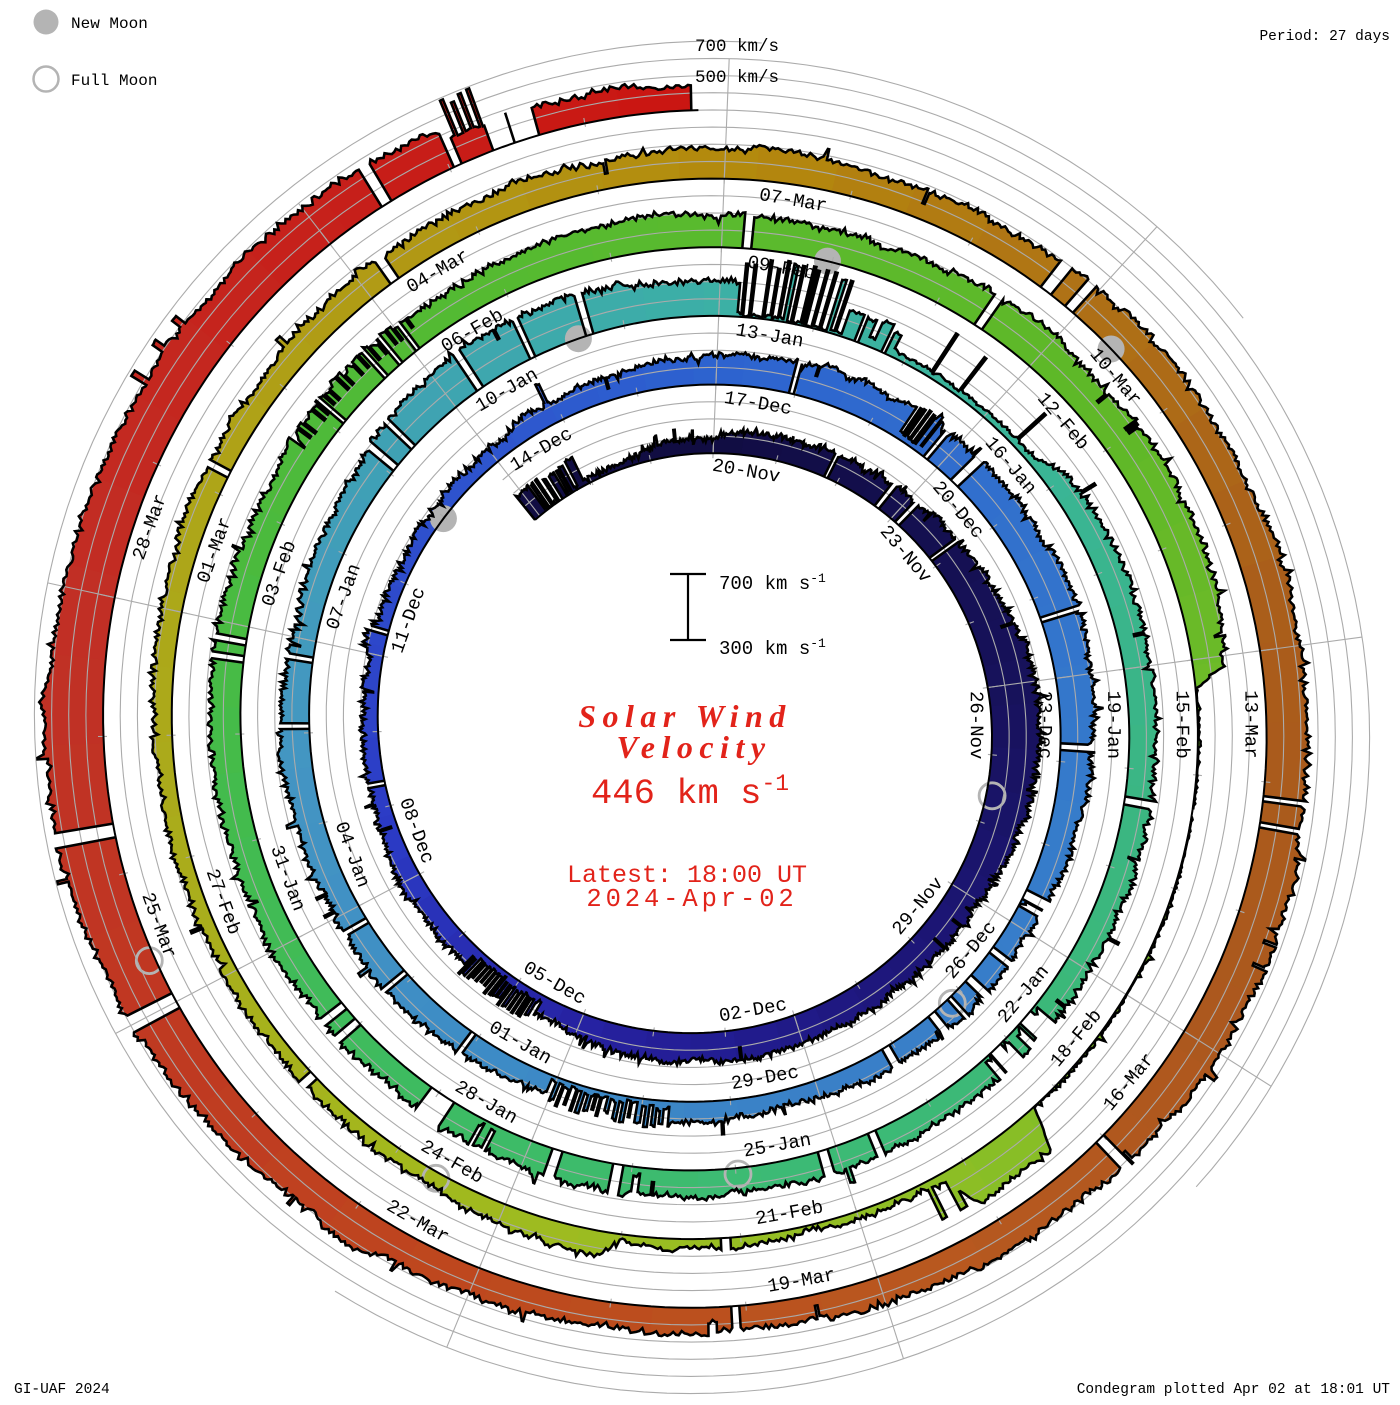 The image size is (1400, 1405). I want to click on svg-text: 2024-Apr-02, so click(691, 899).